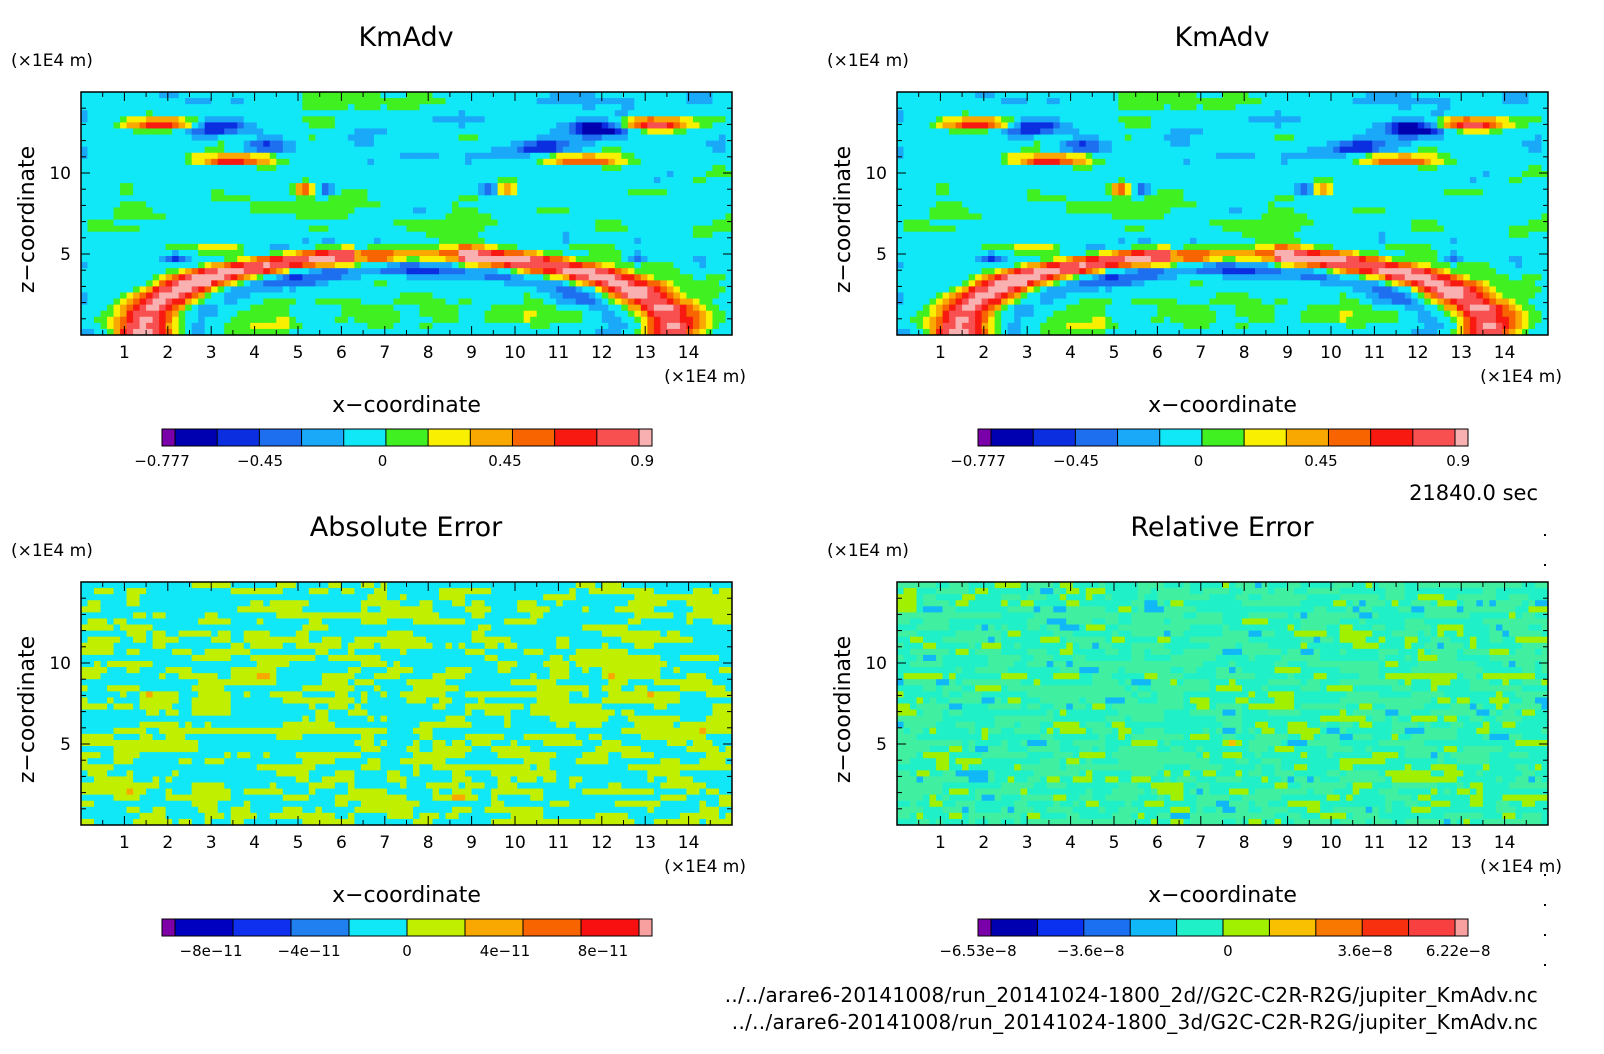 This screenshot has width=1604, height=1054. I want to click on time-label: 21840.0 sec, so click(1473, 493).